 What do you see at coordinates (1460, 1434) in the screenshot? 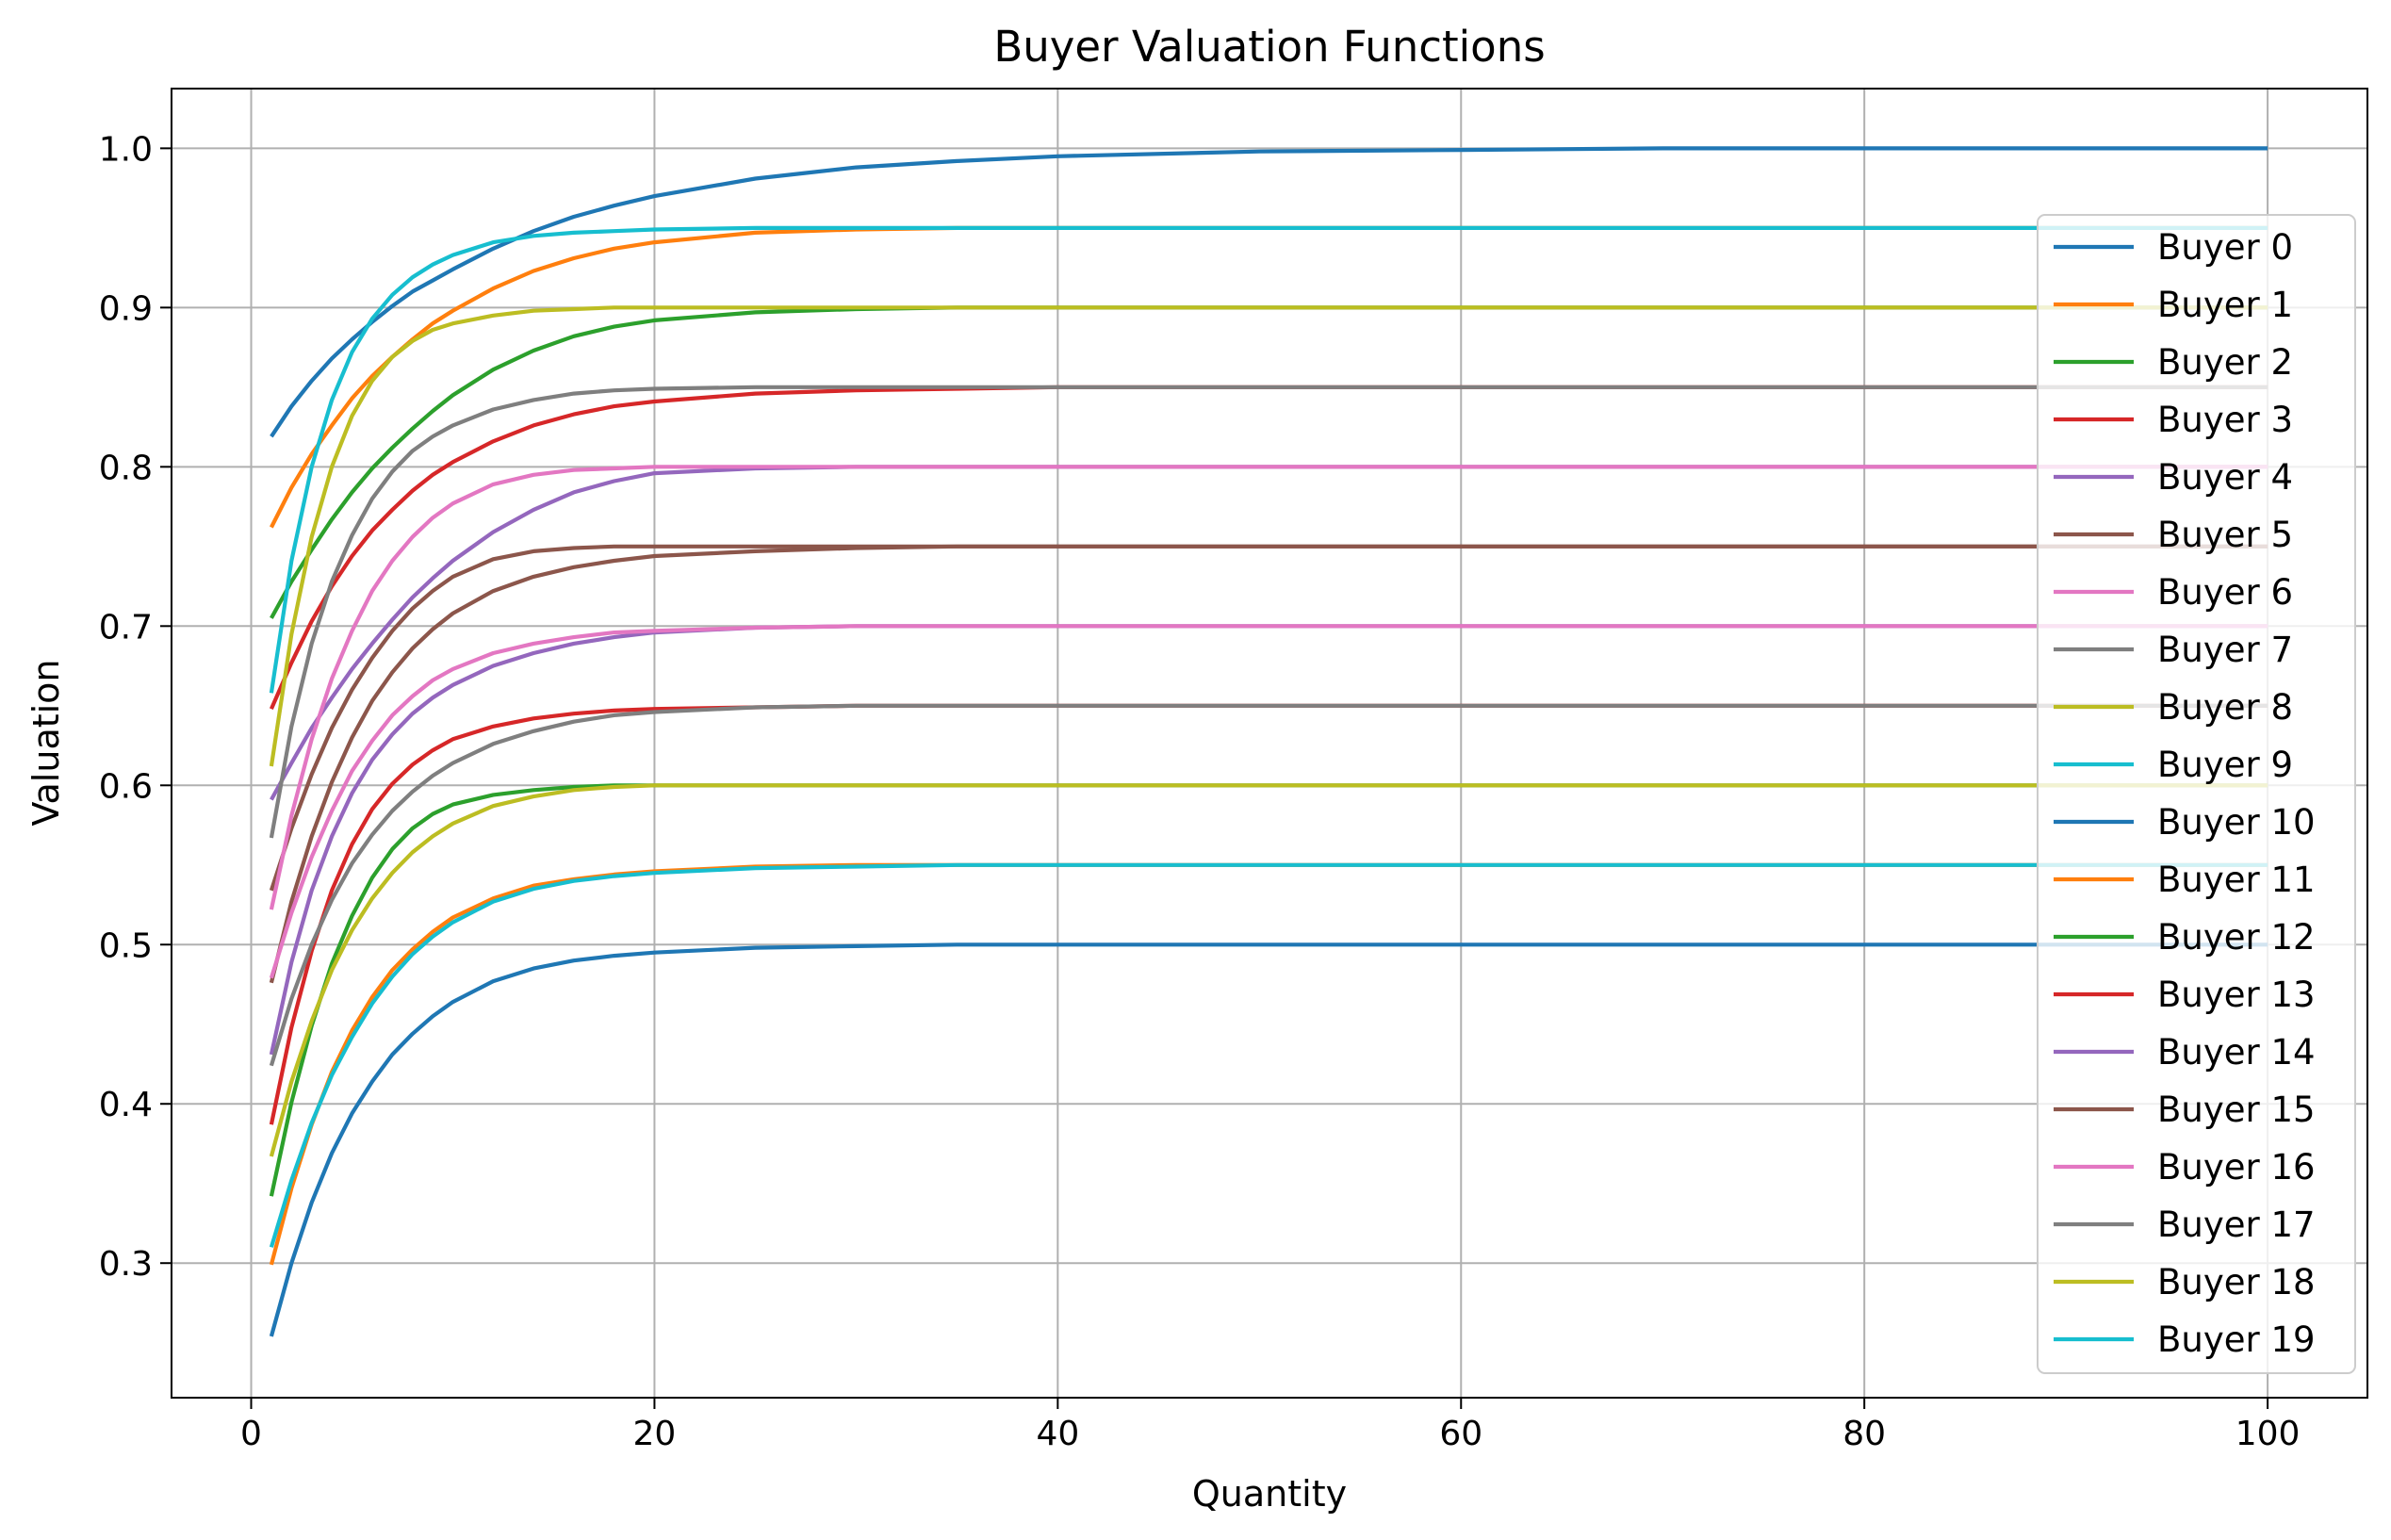
I see `x-tick-label: 60` at bounding box center [1460, 1434].